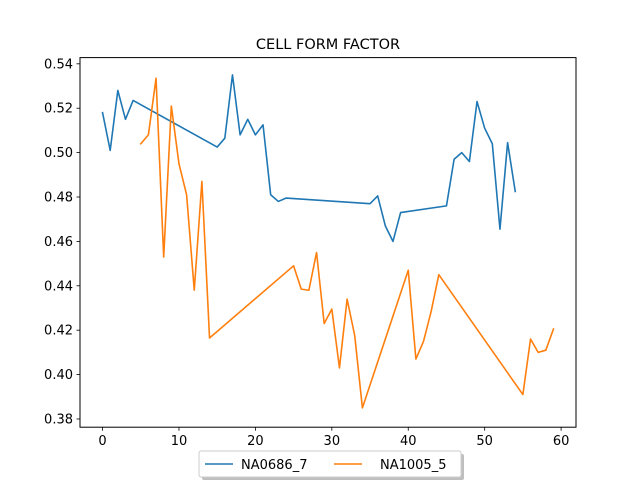 This screenshot has width=640, height=480. I want to click on x-tick-label: 30, so click(332, 441).